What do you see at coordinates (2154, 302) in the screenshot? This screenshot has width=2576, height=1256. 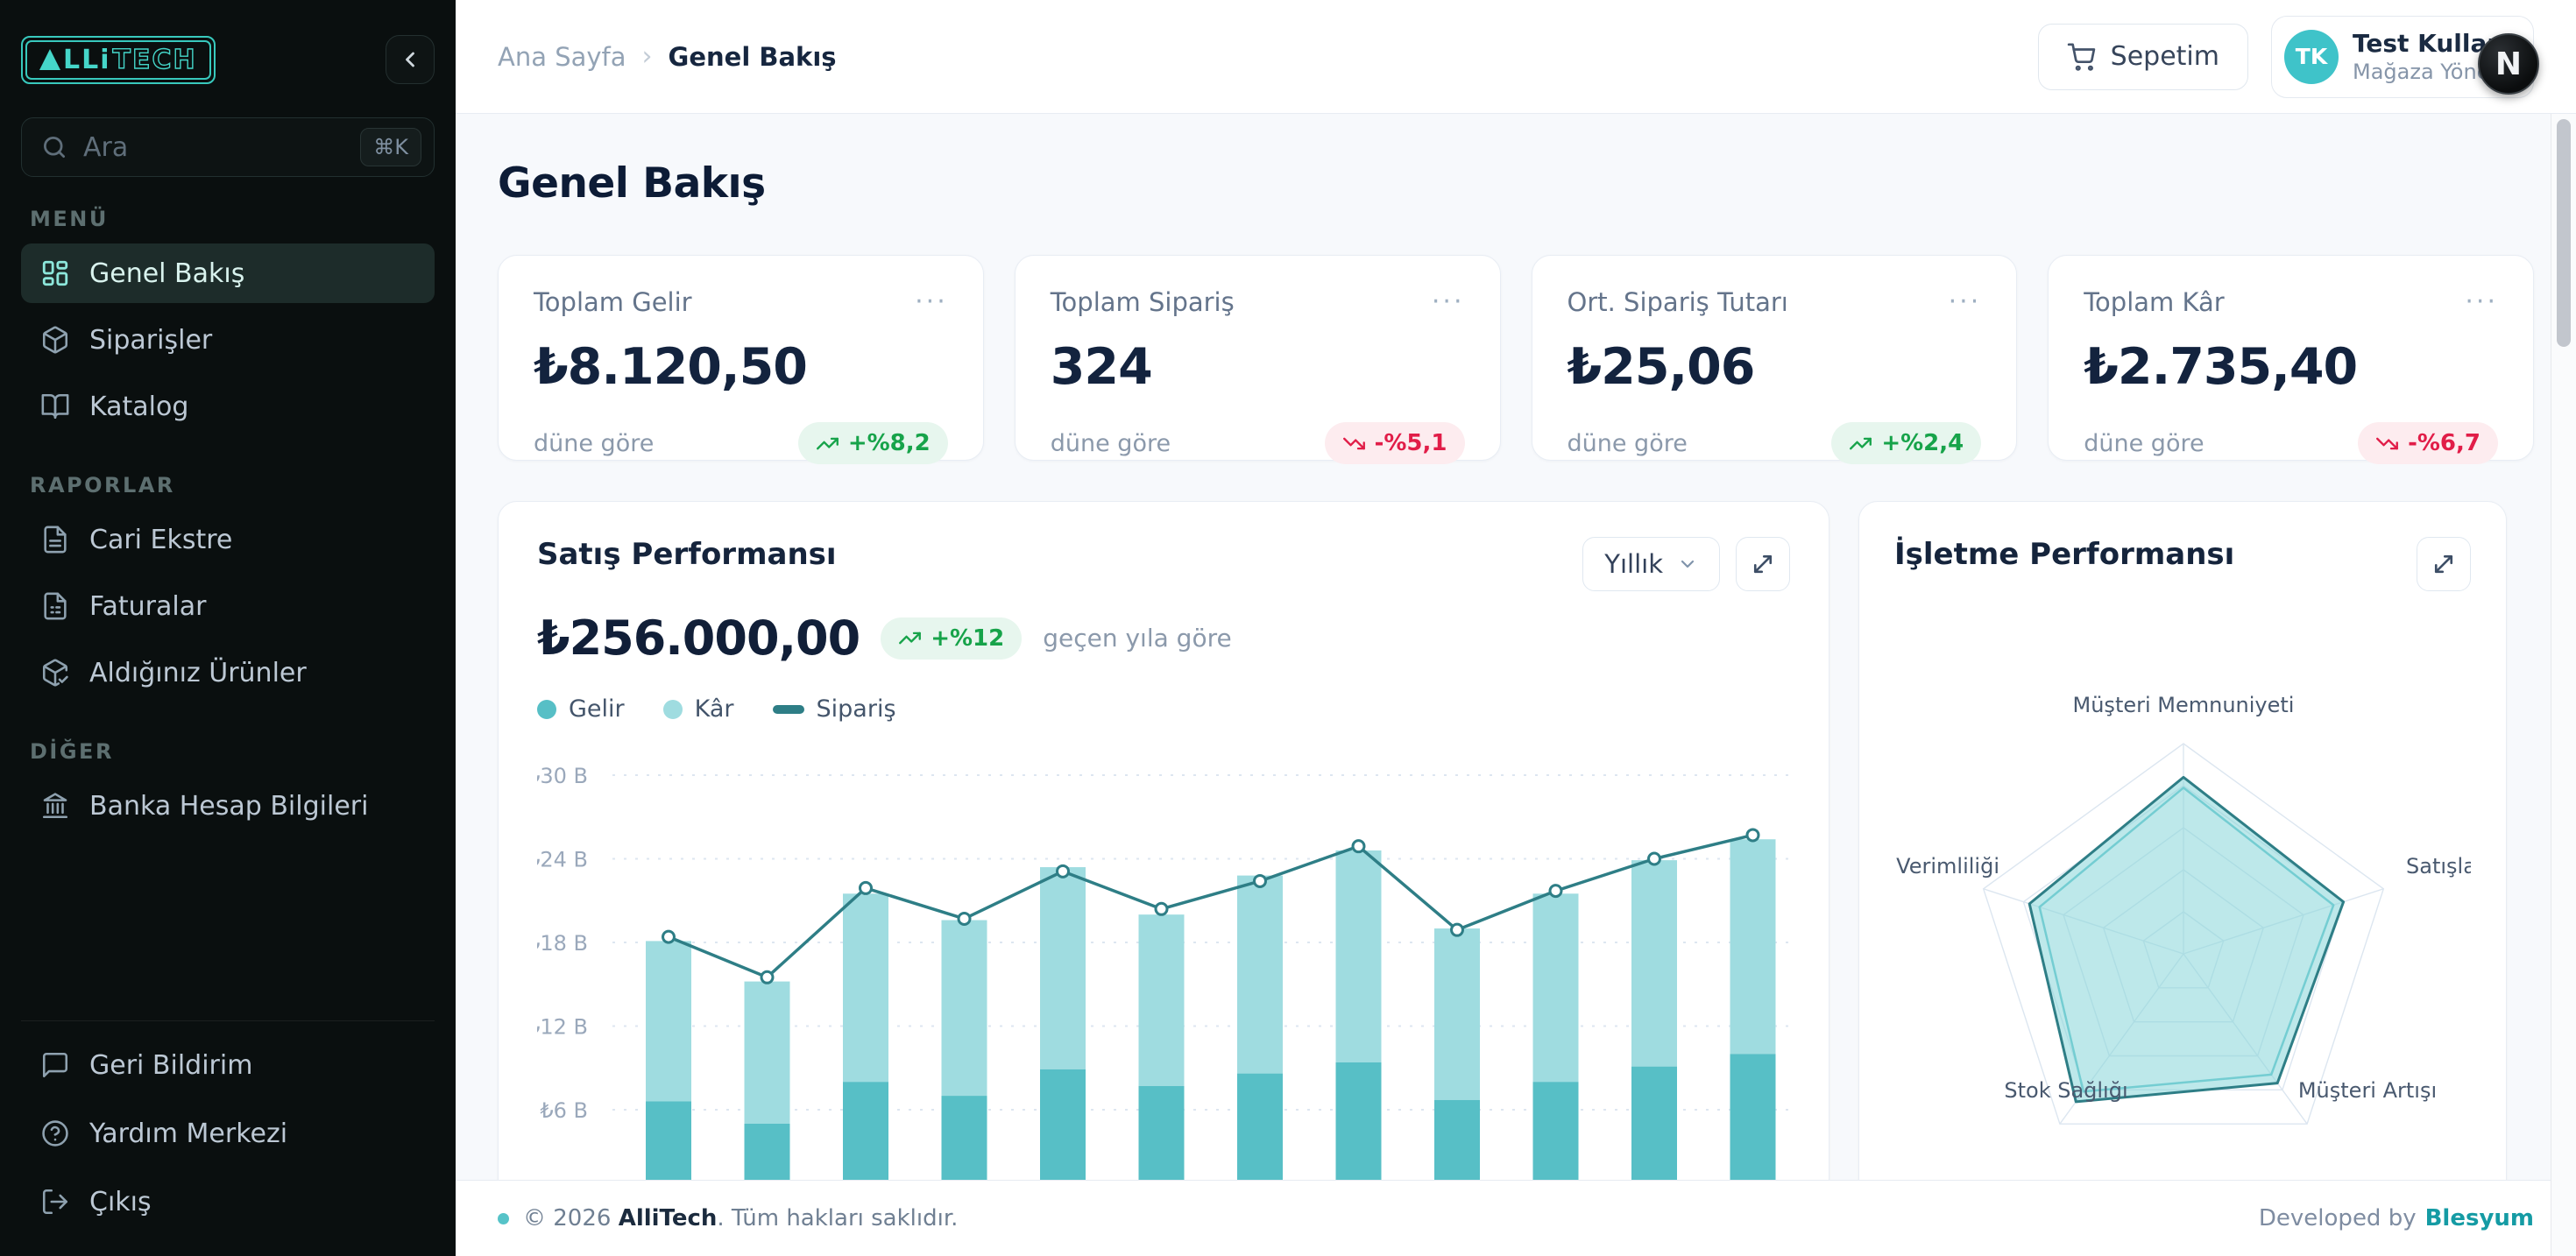 I see `stat-card-title: Toplam Kâr` at bounding box center [2154, 302].